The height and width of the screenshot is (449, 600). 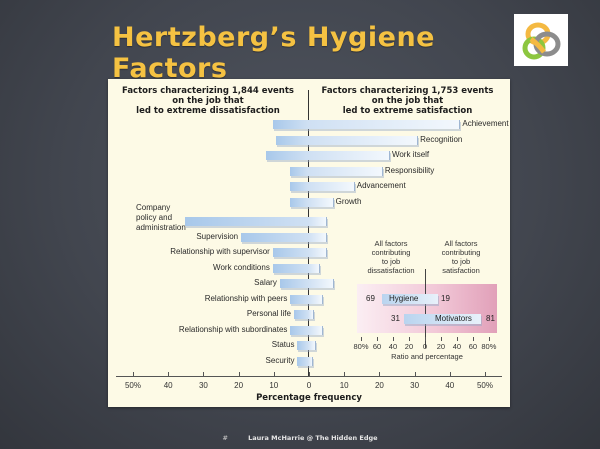 What do you see at coordinates (407, 111) in the screenshot?
I see `right-header-line: led to extreme satisfaction` at bounding box center [407, 111].